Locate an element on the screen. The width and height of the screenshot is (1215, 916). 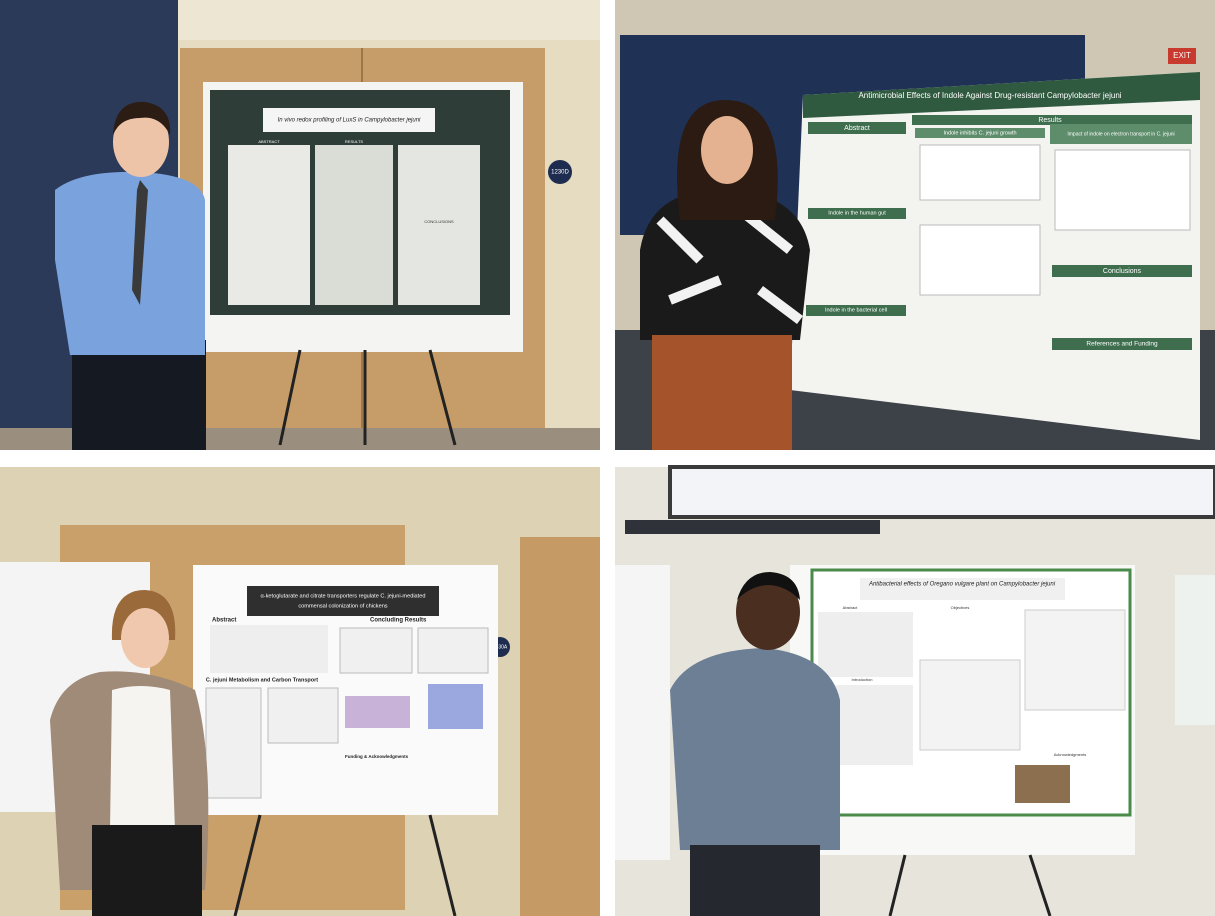
screen is located at coordinates (941, 492).